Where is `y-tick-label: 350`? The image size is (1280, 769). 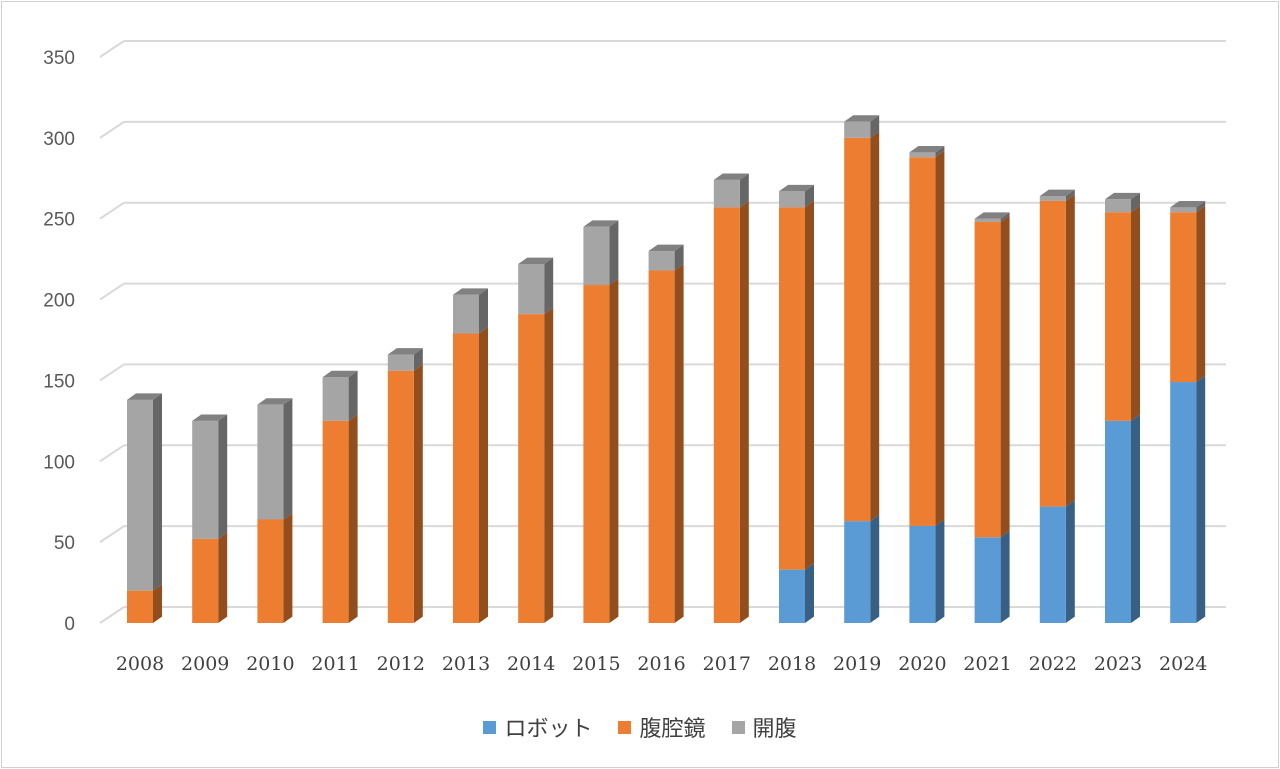
y-tick-label: 350 is located at coordinates (59, 58).